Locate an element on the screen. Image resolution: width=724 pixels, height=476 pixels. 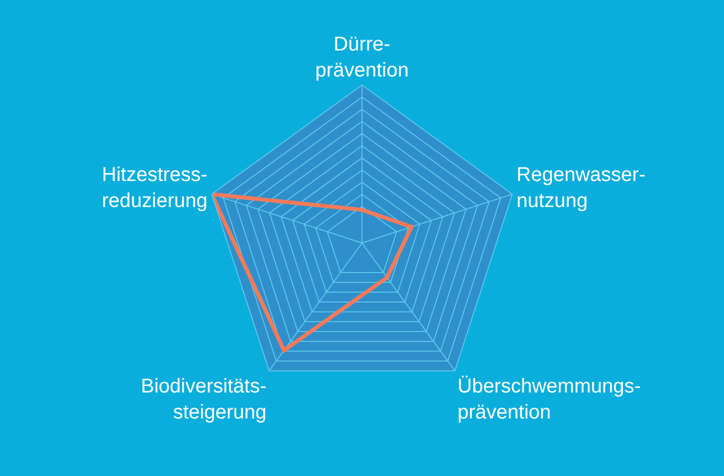
spoke-label: Überschwemmungs- prävention is located at coordinates (549, 399).